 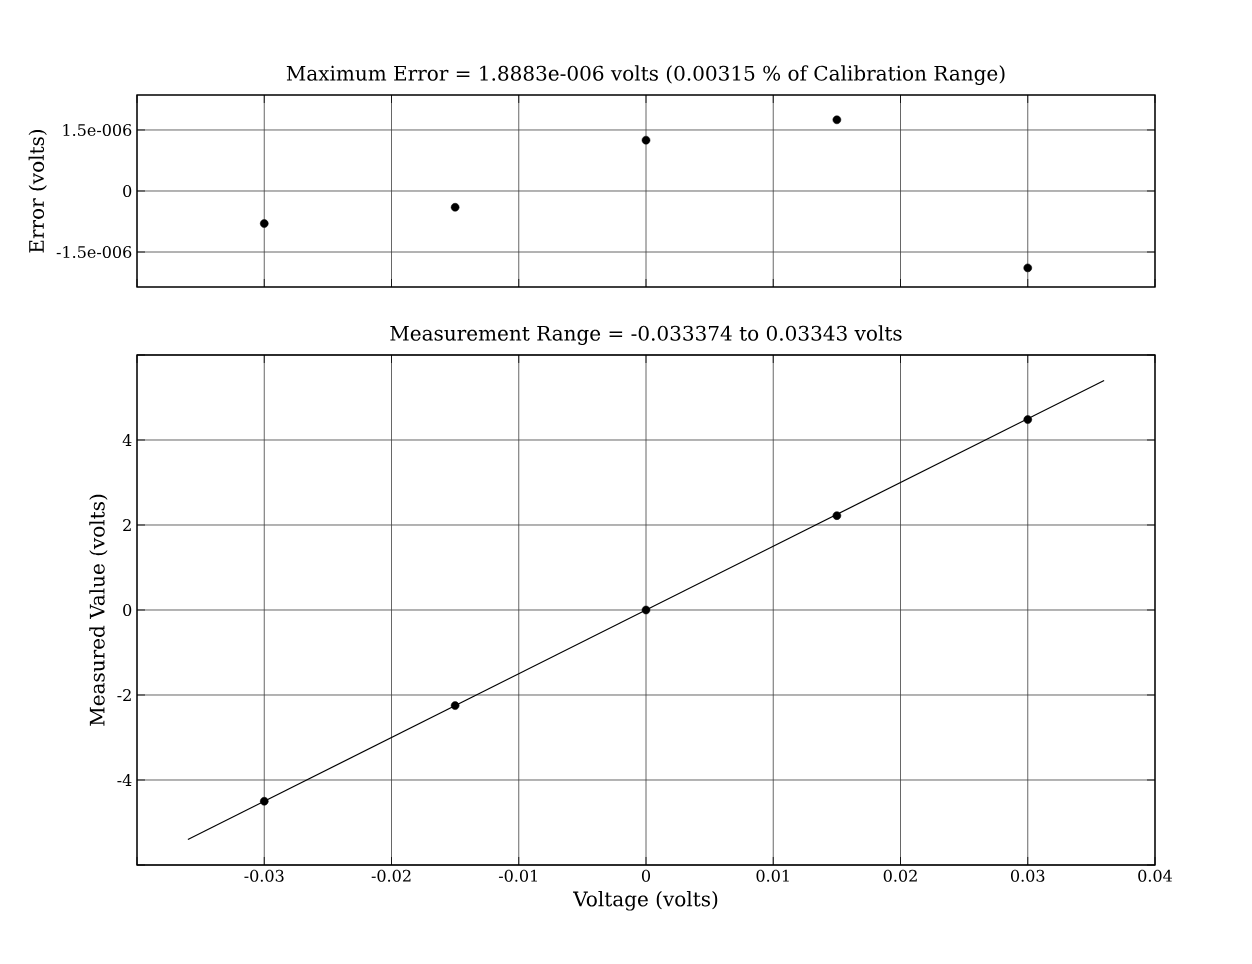 I want to click on x-tick-label: 0.01, so click(x=772, y=875).